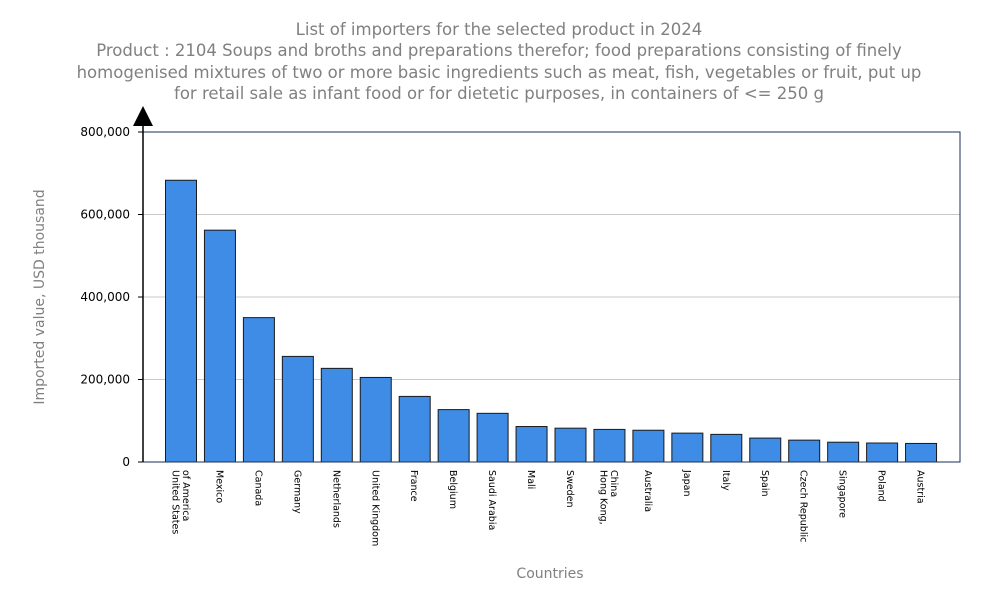  What do you see at coordinates (413, 486) in the screenshot?
I see `x-tick-label: France` at bounding box center [413, 486].